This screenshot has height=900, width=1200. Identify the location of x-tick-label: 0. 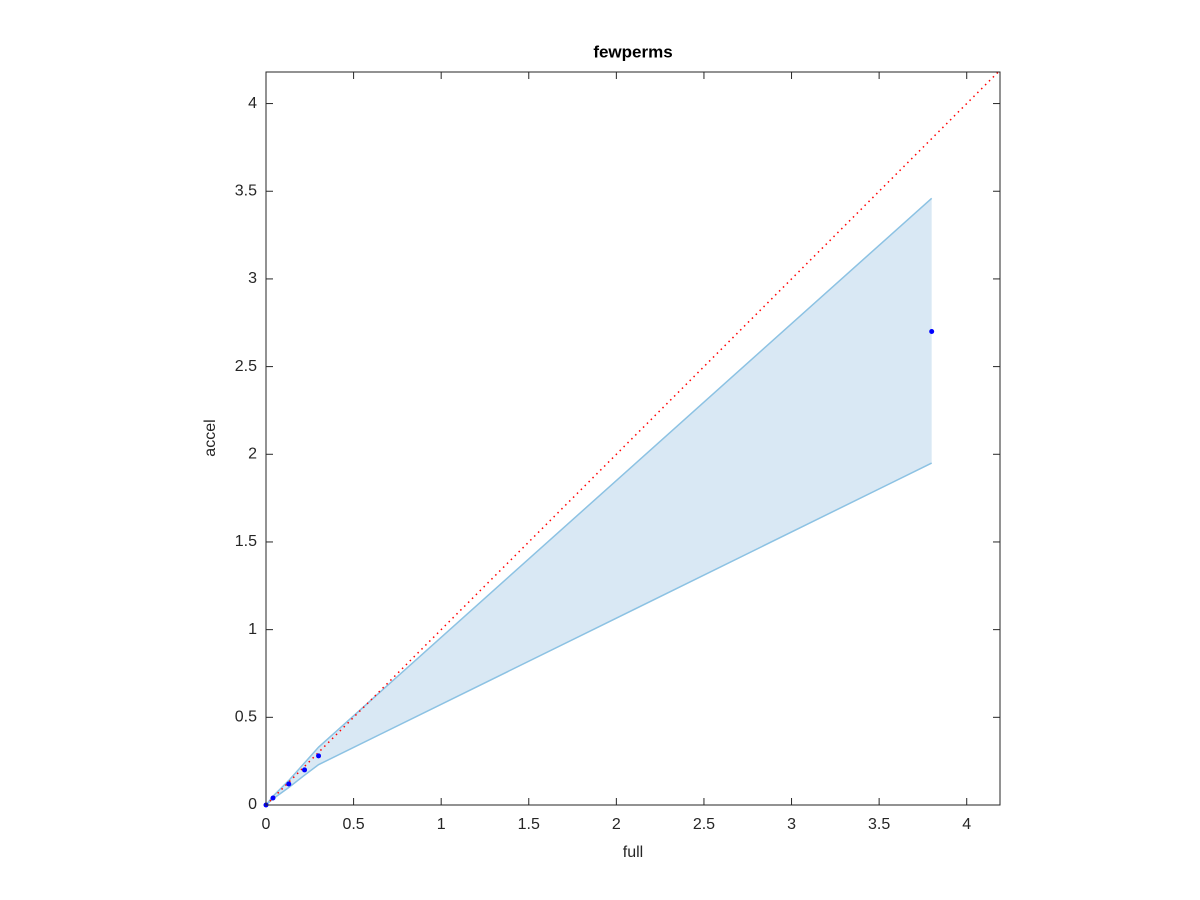
(266, 824).